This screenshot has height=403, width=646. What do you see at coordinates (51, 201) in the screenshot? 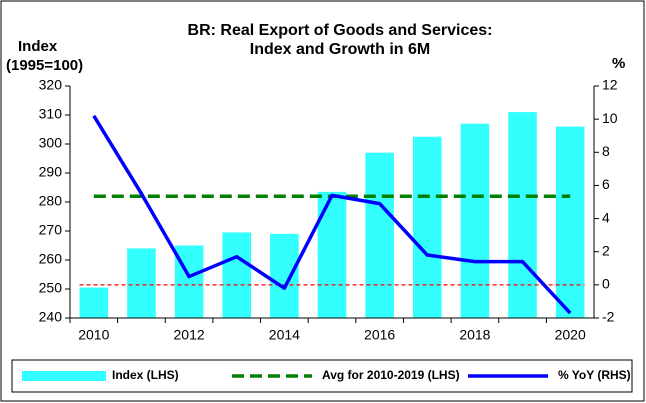
I see `y-tick-label: 280` at bounding box center [51, 201].